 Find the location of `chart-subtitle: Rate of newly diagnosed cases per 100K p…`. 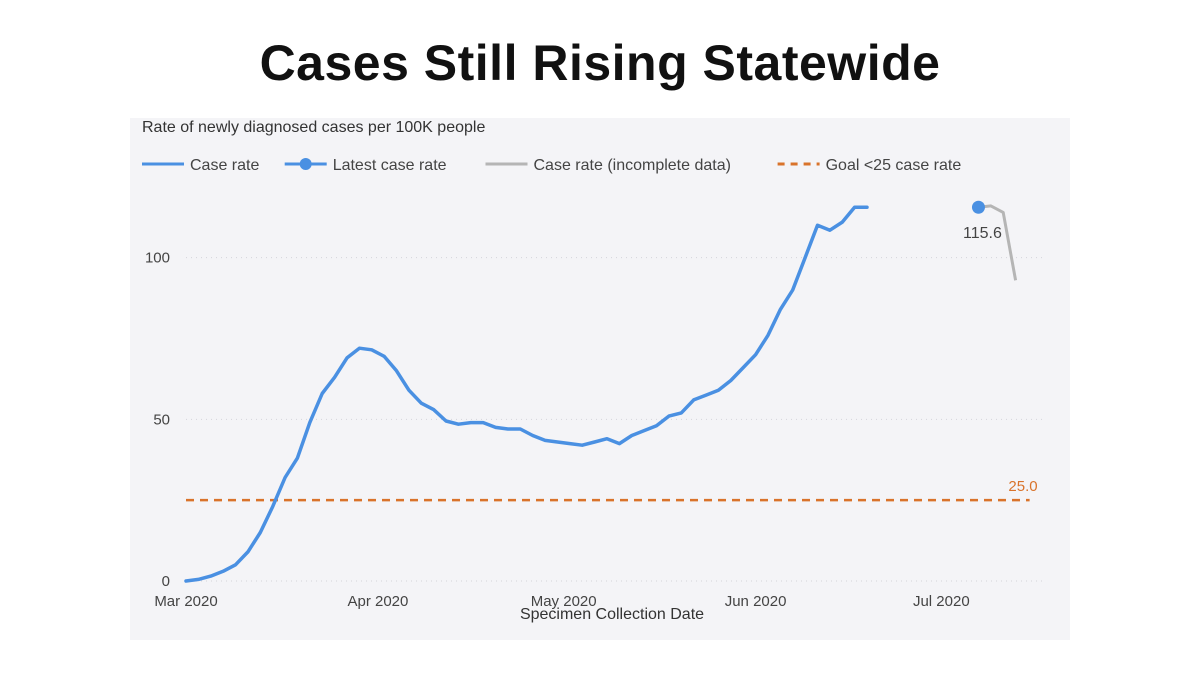

chart-subtitle: Rate of newly diagnosed cases per 100K p… is located at coordinates (313, 127).